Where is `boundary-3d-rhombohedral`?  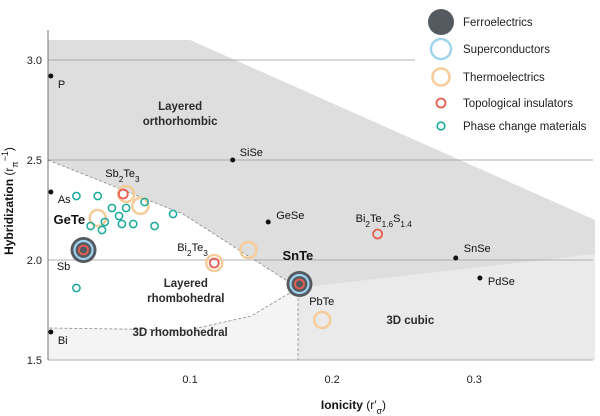
boundary-3d-rhombohedral is located at coordinates (173, 309).